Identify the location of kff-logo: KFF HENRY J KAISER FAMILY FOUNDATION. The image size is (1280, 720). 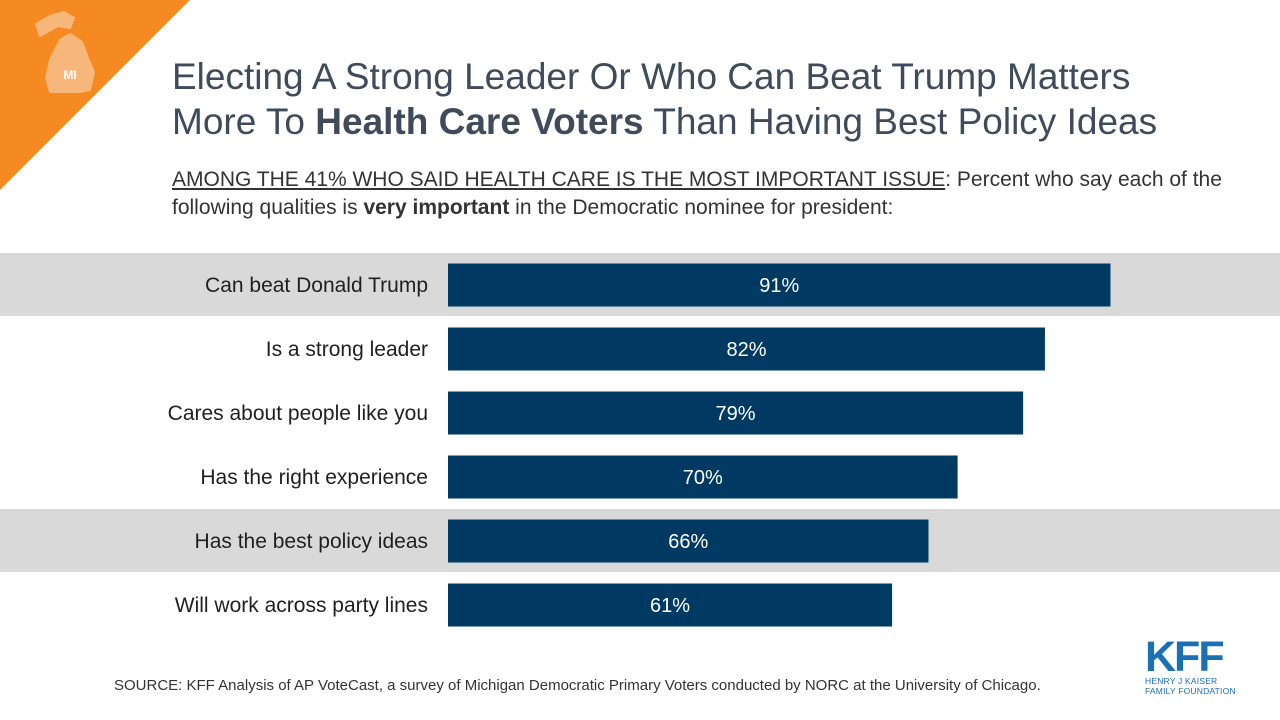
(1195, 665).